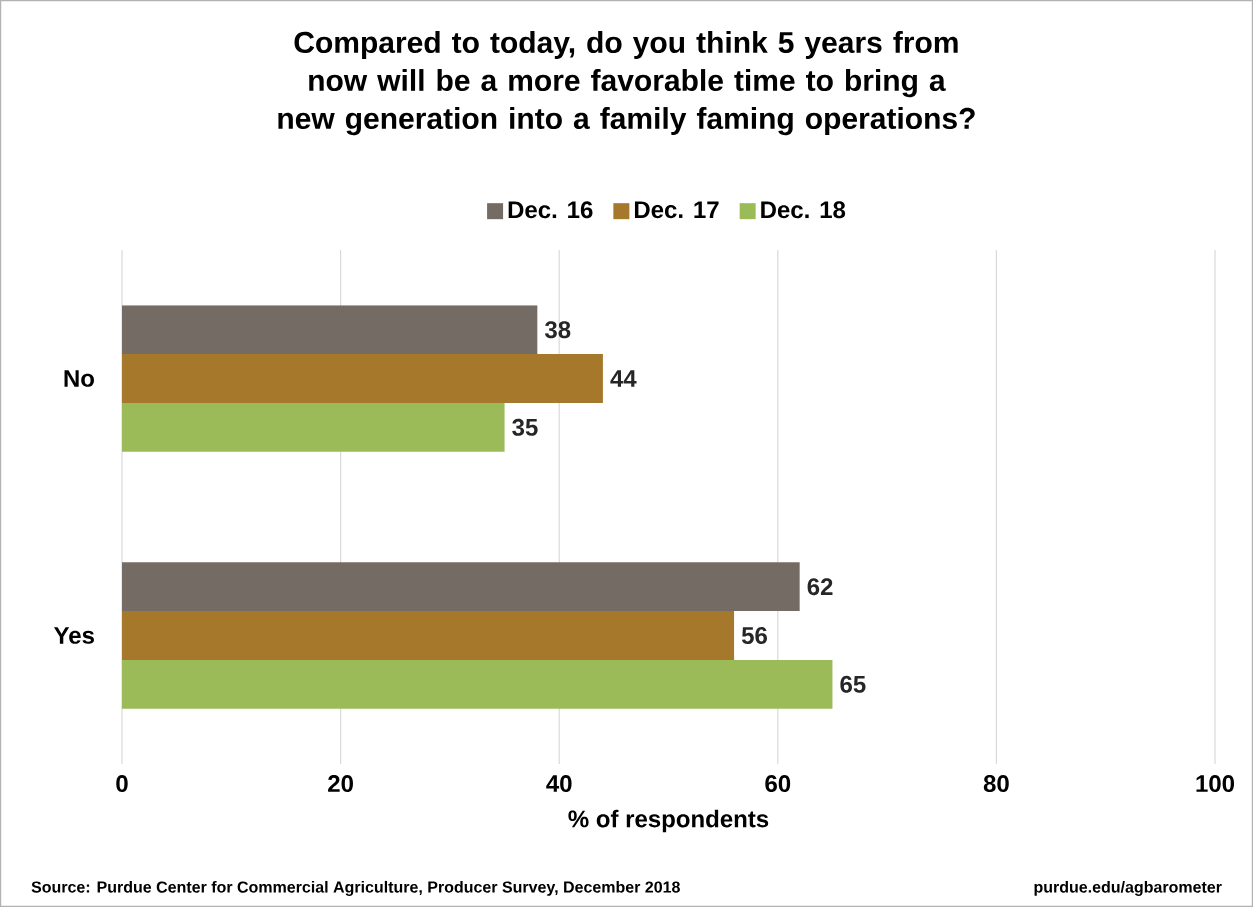  Describe the element at coordinates (668, 821) in the screenshot. I see `x-axis-title: % of respondents` at that location.